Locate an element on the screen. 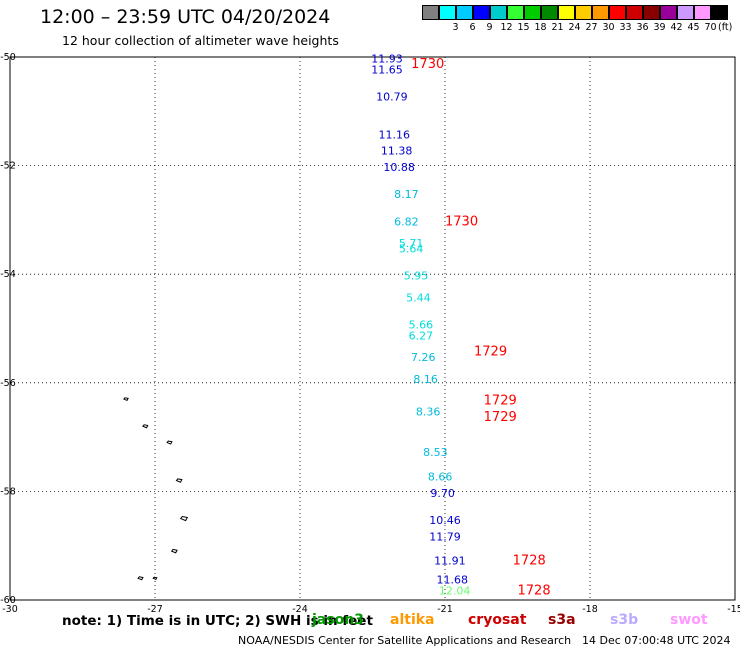 The width and height of the screenshot is (740, 650). color-scale-tick-label: 33 is located at coordinates (625, 27).